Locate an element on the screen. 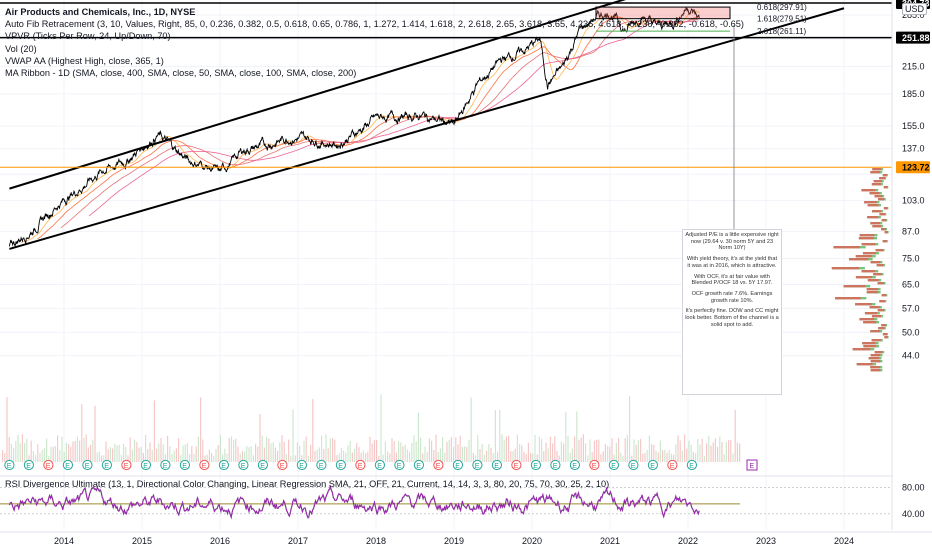 The height and width of the screenshot is (550, 932). fib-label: 1.618(279.51) is located at coordinates (782, 19).